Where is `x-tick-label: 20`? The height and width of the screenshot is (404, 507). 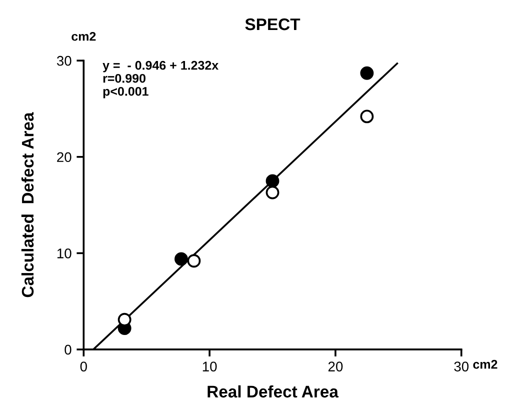
x-tick-label: 20 is located at coordinates (335, 367).